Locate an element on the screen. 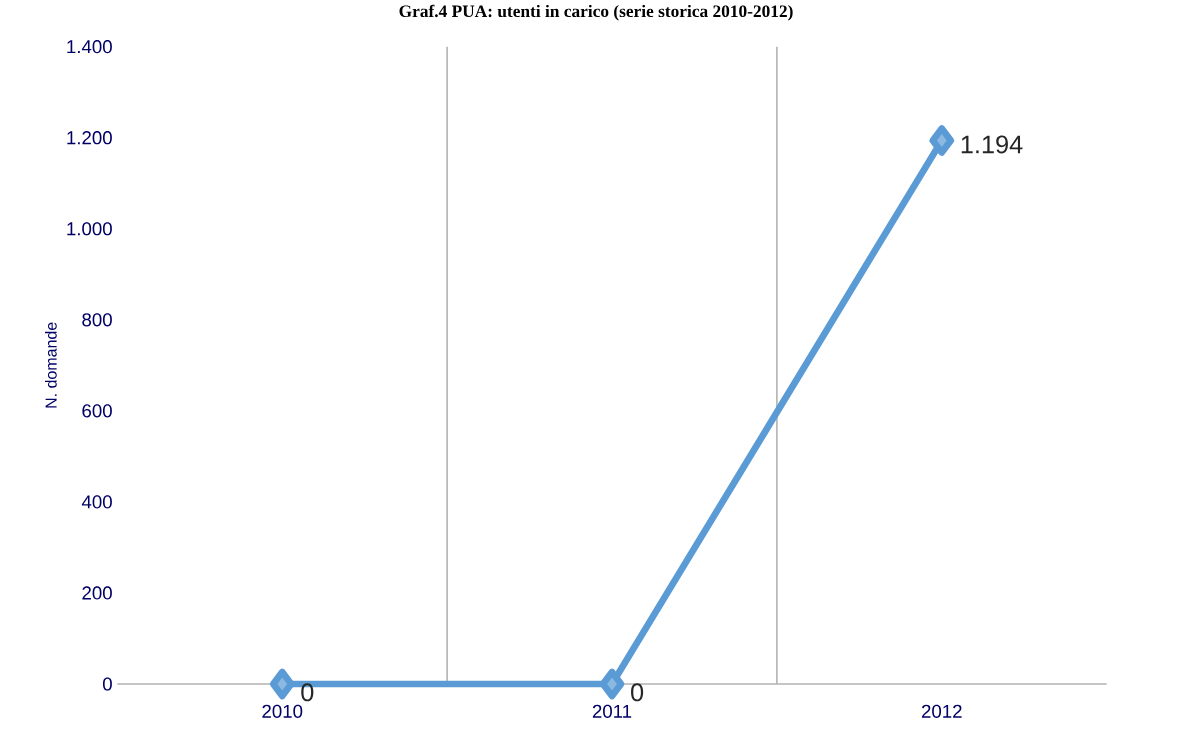 Image resolution: width=1192 pixels, height=740 pixels. y-tick-label: 1.200 is located at coordinates (89, 138).